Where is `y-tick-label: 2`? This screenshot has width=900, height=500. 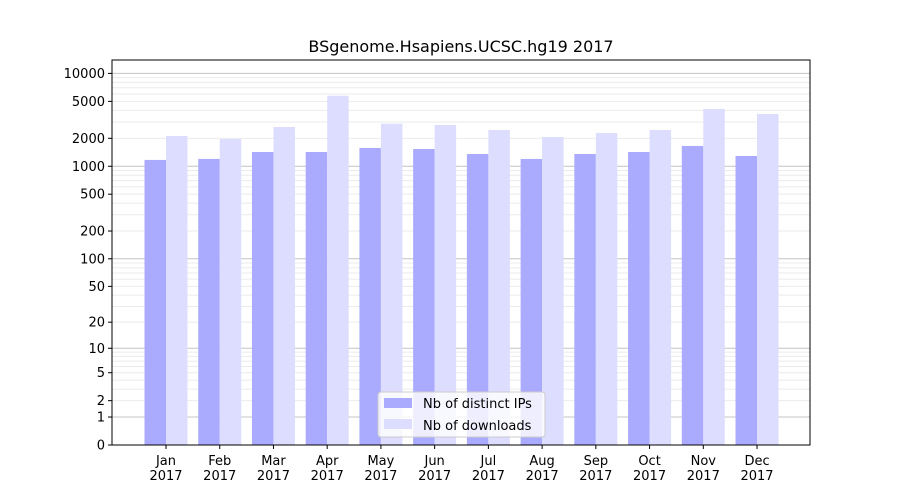
y-tick-label: 2 is located at coordinates (101, 401).